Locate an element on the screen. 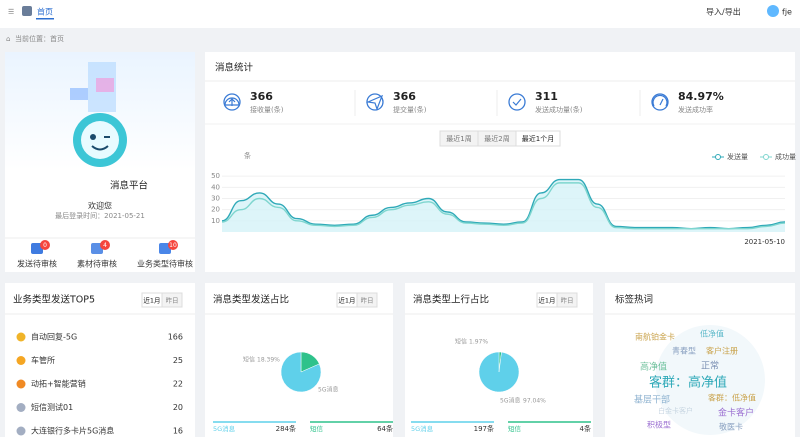 Image resolution: width=800 pixels, height=437 pixels. hot-word: 客户注册 is located at coordinates (722, 351).